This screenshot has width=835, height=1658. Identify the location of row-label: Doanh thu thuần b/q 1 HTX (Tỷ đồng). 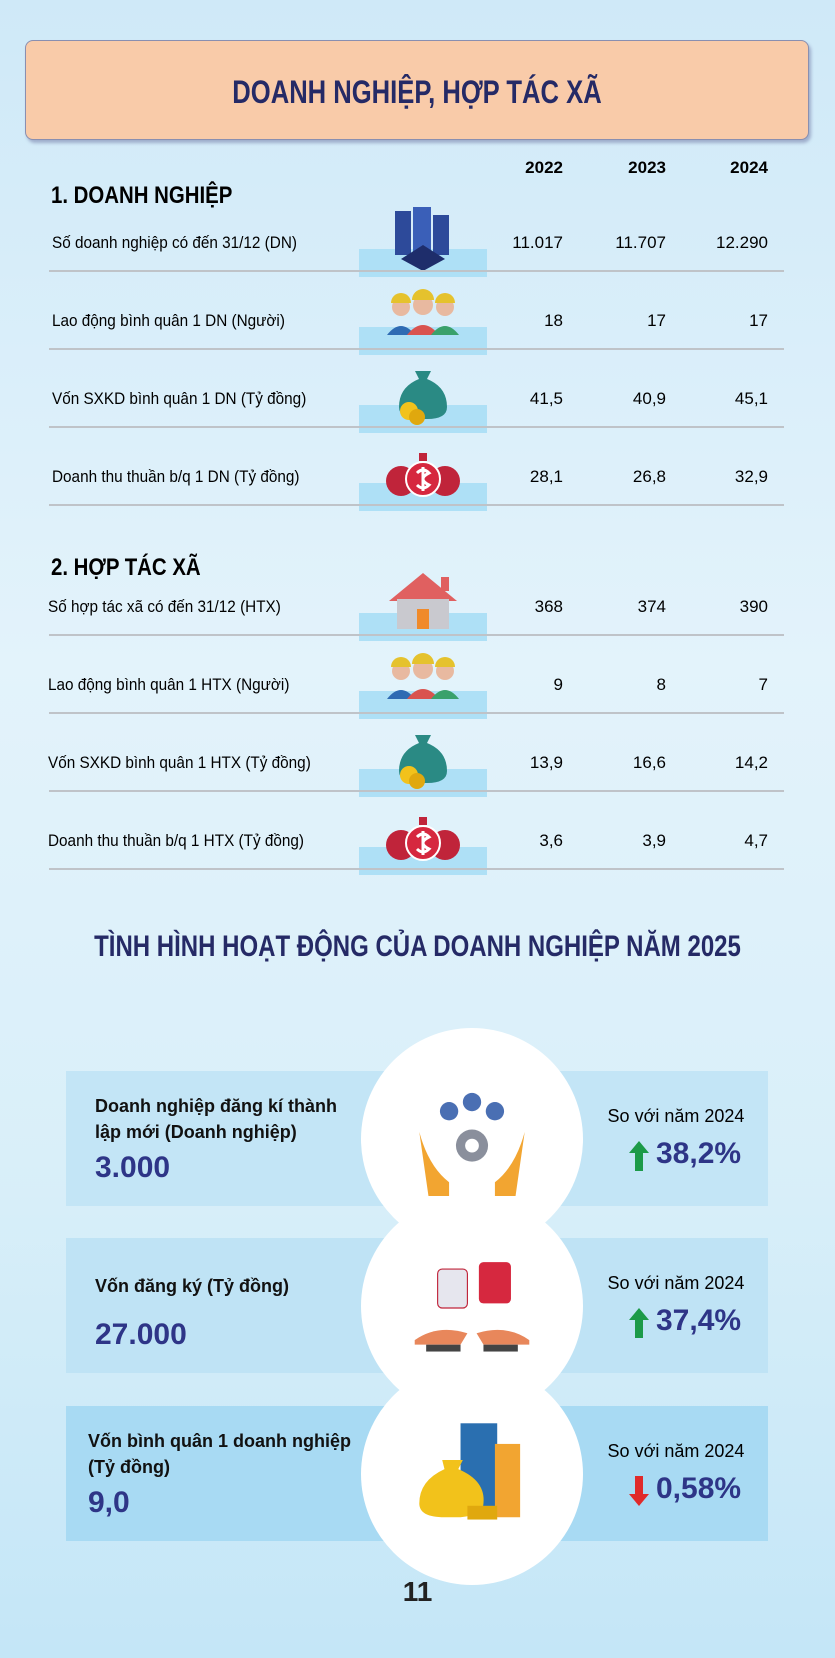
(176, 840).